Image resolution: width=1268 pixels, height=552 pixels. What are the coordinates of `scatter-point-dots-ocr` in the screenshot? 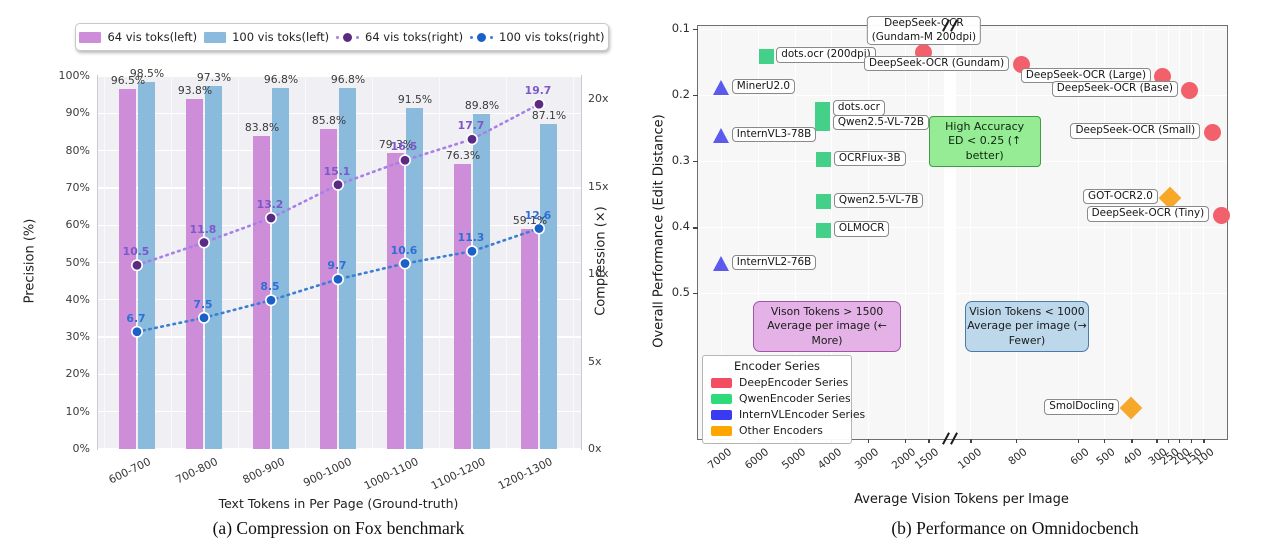 It's located at (823, 109).